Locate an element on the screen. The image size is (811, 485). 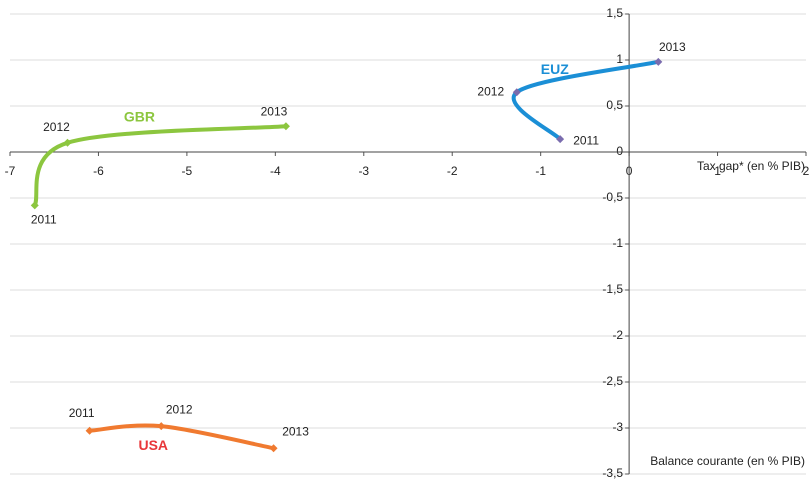
x-tick-label: -5 is located at coordinates (187, 171).